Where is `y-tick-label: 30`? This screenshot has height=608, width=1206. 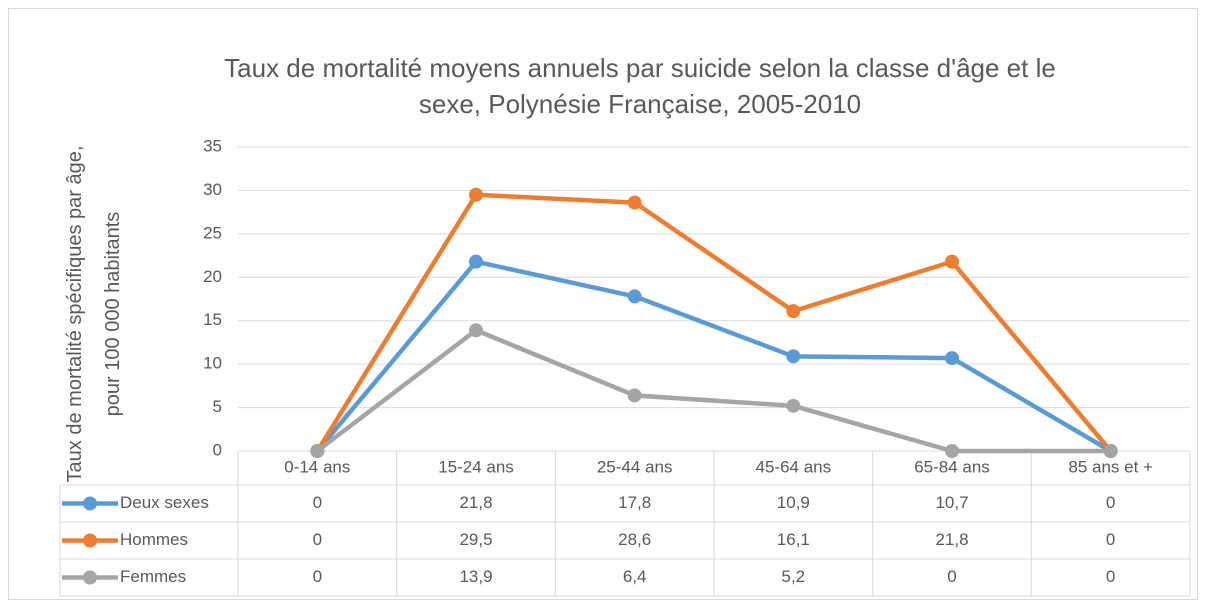 y-tick-label: 30 is located at coordinates (212, 189).